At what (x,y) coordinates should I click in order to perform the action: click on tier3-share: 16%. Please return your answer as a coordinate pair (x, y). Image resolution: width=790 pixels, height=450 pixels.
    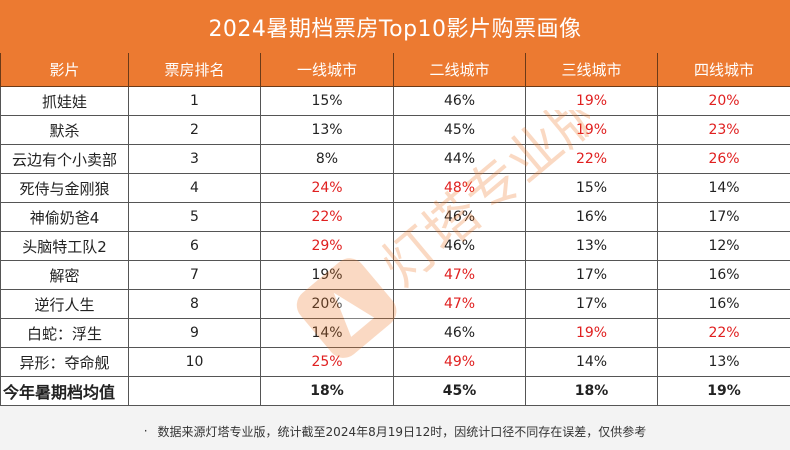
    Looking at the image, I should click on (591, 217).